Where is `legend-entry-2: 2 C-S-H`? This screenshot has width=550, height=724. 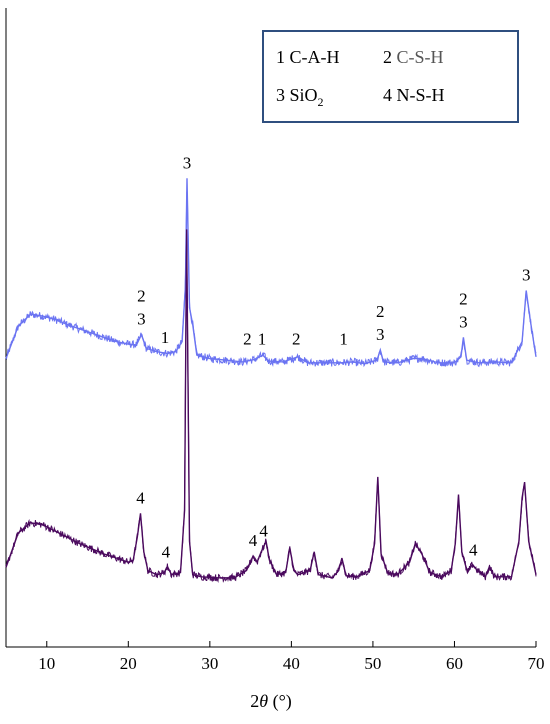
legend-entry-2: 2 C-S-H is located at coordinates (413, 57).